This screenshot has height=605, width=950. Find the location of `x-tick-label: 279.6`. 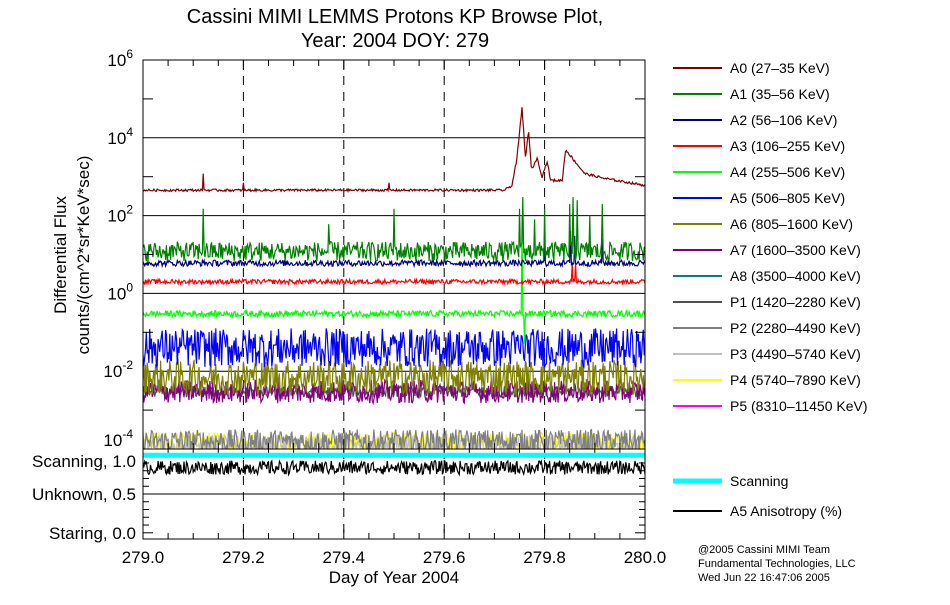

x-tick-label: 279.6 is located at coordinates (444, 557).